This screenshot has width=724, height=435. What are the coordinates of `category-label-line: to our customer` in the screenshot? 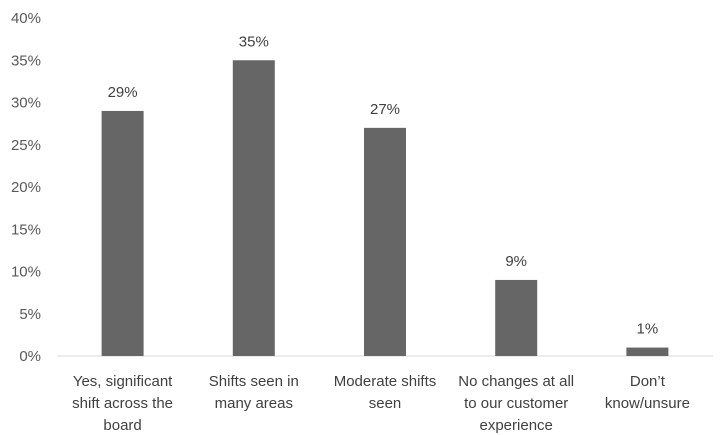 It's located at (516, 403).